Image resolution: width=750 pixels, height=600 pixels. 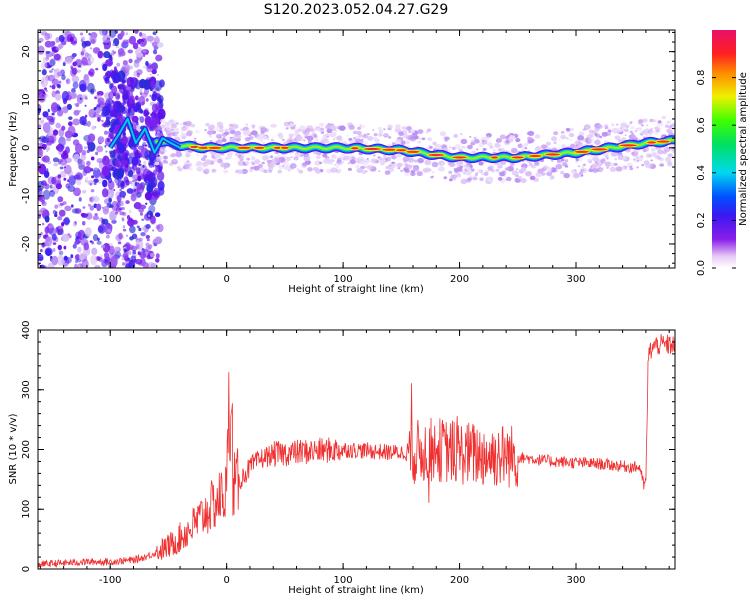 What do you see at coordinates (356, 289) in the screenshot?
I see `spectrogram-x-label: Height of straight line (km)` at bounding box center [356, 289].